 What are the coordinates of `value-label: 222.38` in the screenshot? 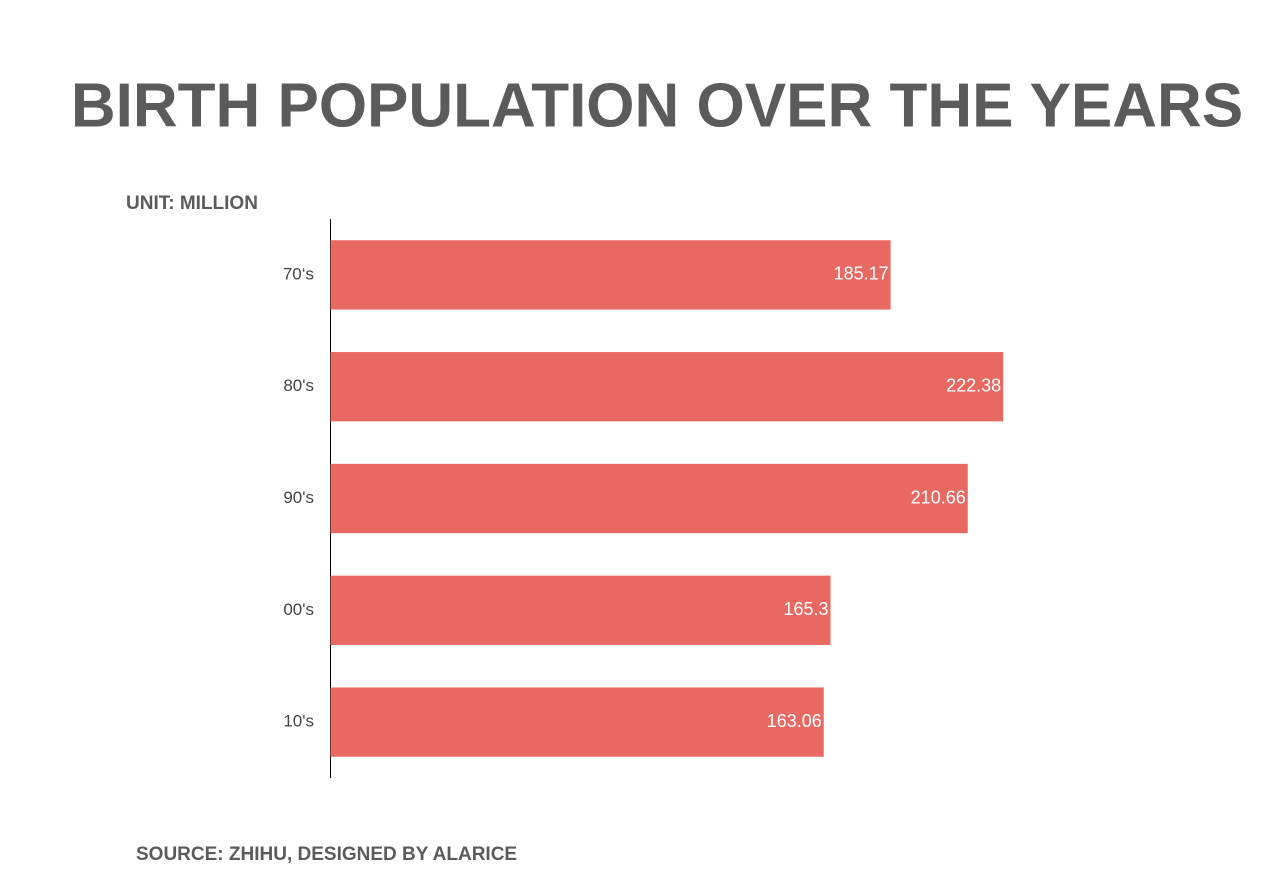 It's located at (973, 385).